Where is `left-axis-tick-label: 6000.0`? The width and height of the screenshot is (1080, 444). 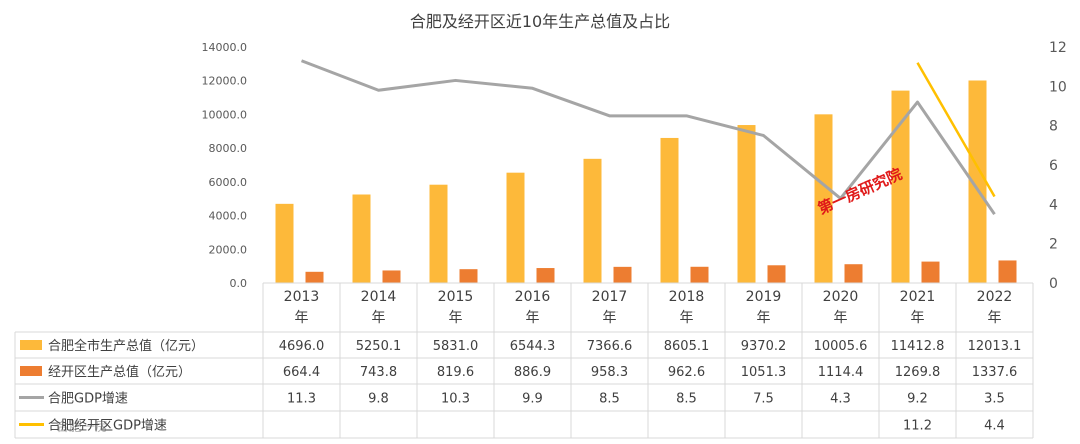 left-axis-tick-label: 6000.0 is located at coordinates (228, 182).